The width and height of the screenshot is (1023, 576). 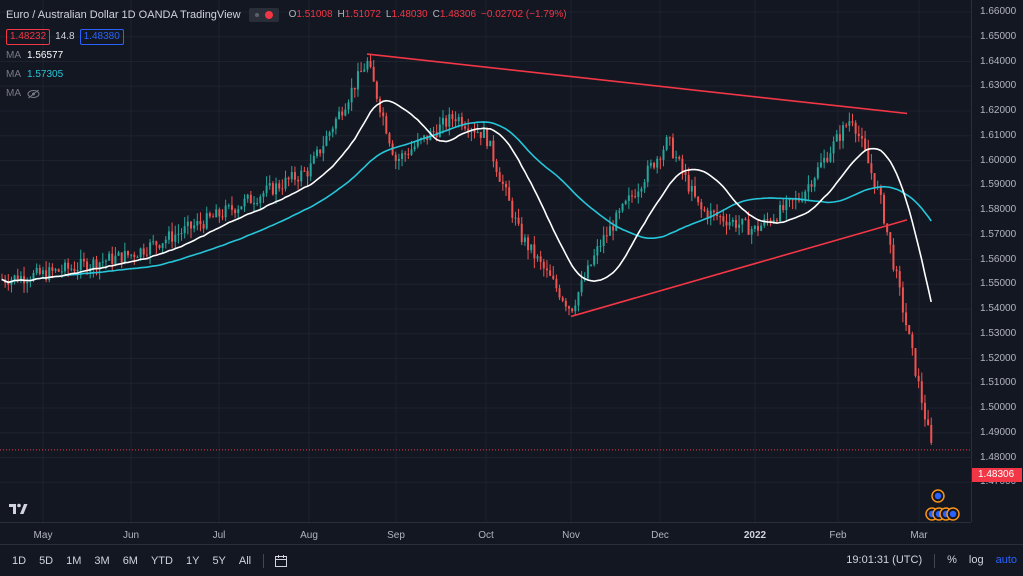 What do you see at coordinates (998, 185) in the screenshot?
I see `price-tick-label: 1.59000` at bounding box center [998, 185].